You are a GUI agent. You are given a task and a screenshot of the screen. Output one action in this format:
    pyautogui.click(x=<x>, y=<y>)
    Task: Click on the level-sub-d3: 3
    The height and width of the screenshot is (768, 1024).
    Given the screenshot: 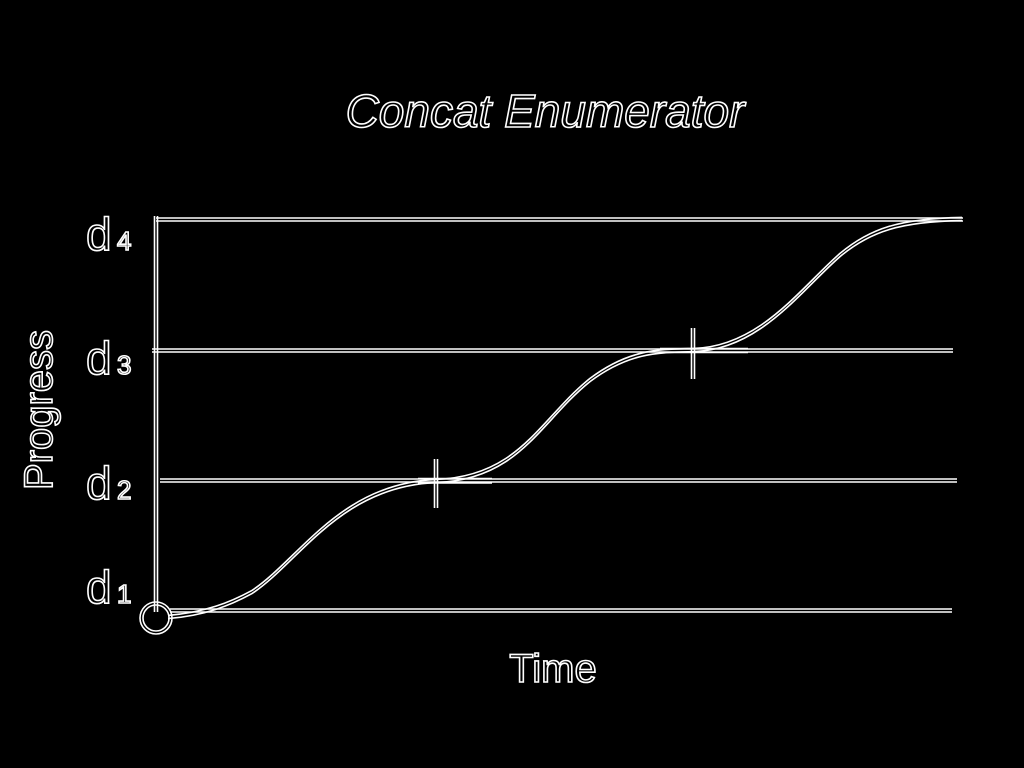 What is the action you would take?
    pyautogui.click(x=124, y=365)
    